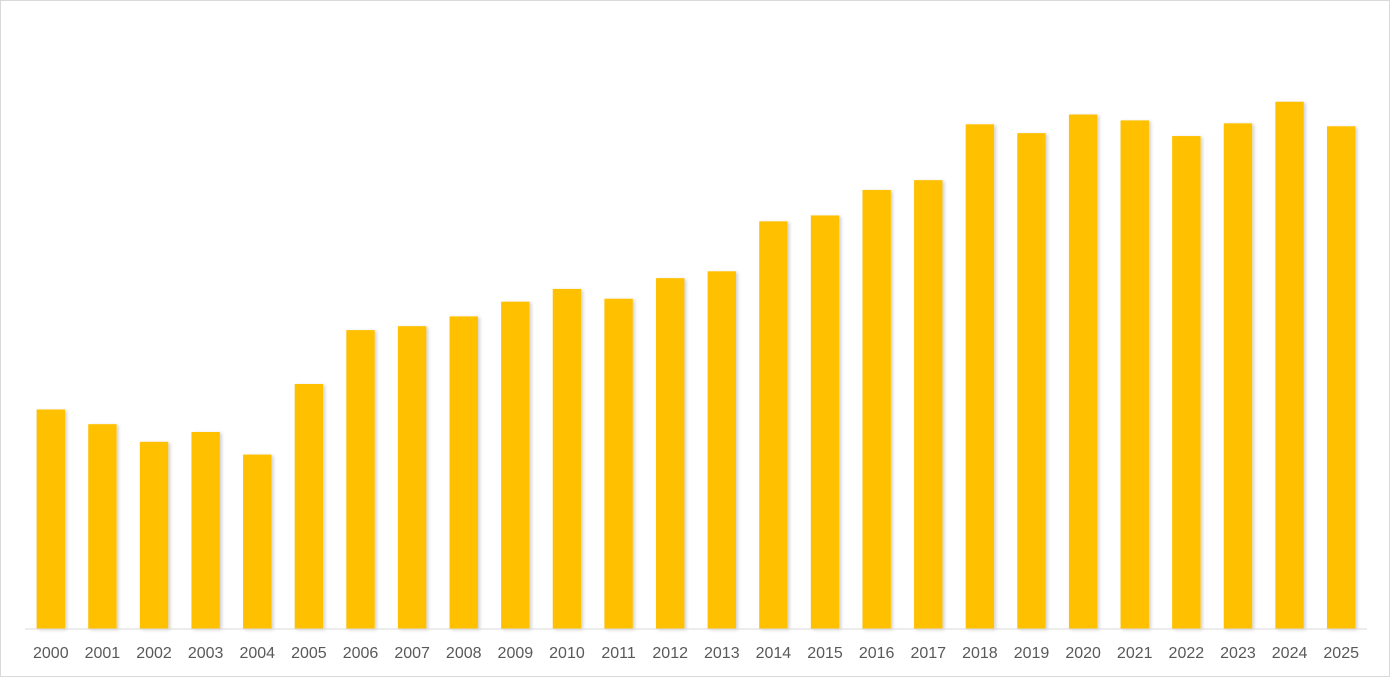  Describe the element at coordinates (205, 530) in the screenshot. I see `bar-2003` at that location.